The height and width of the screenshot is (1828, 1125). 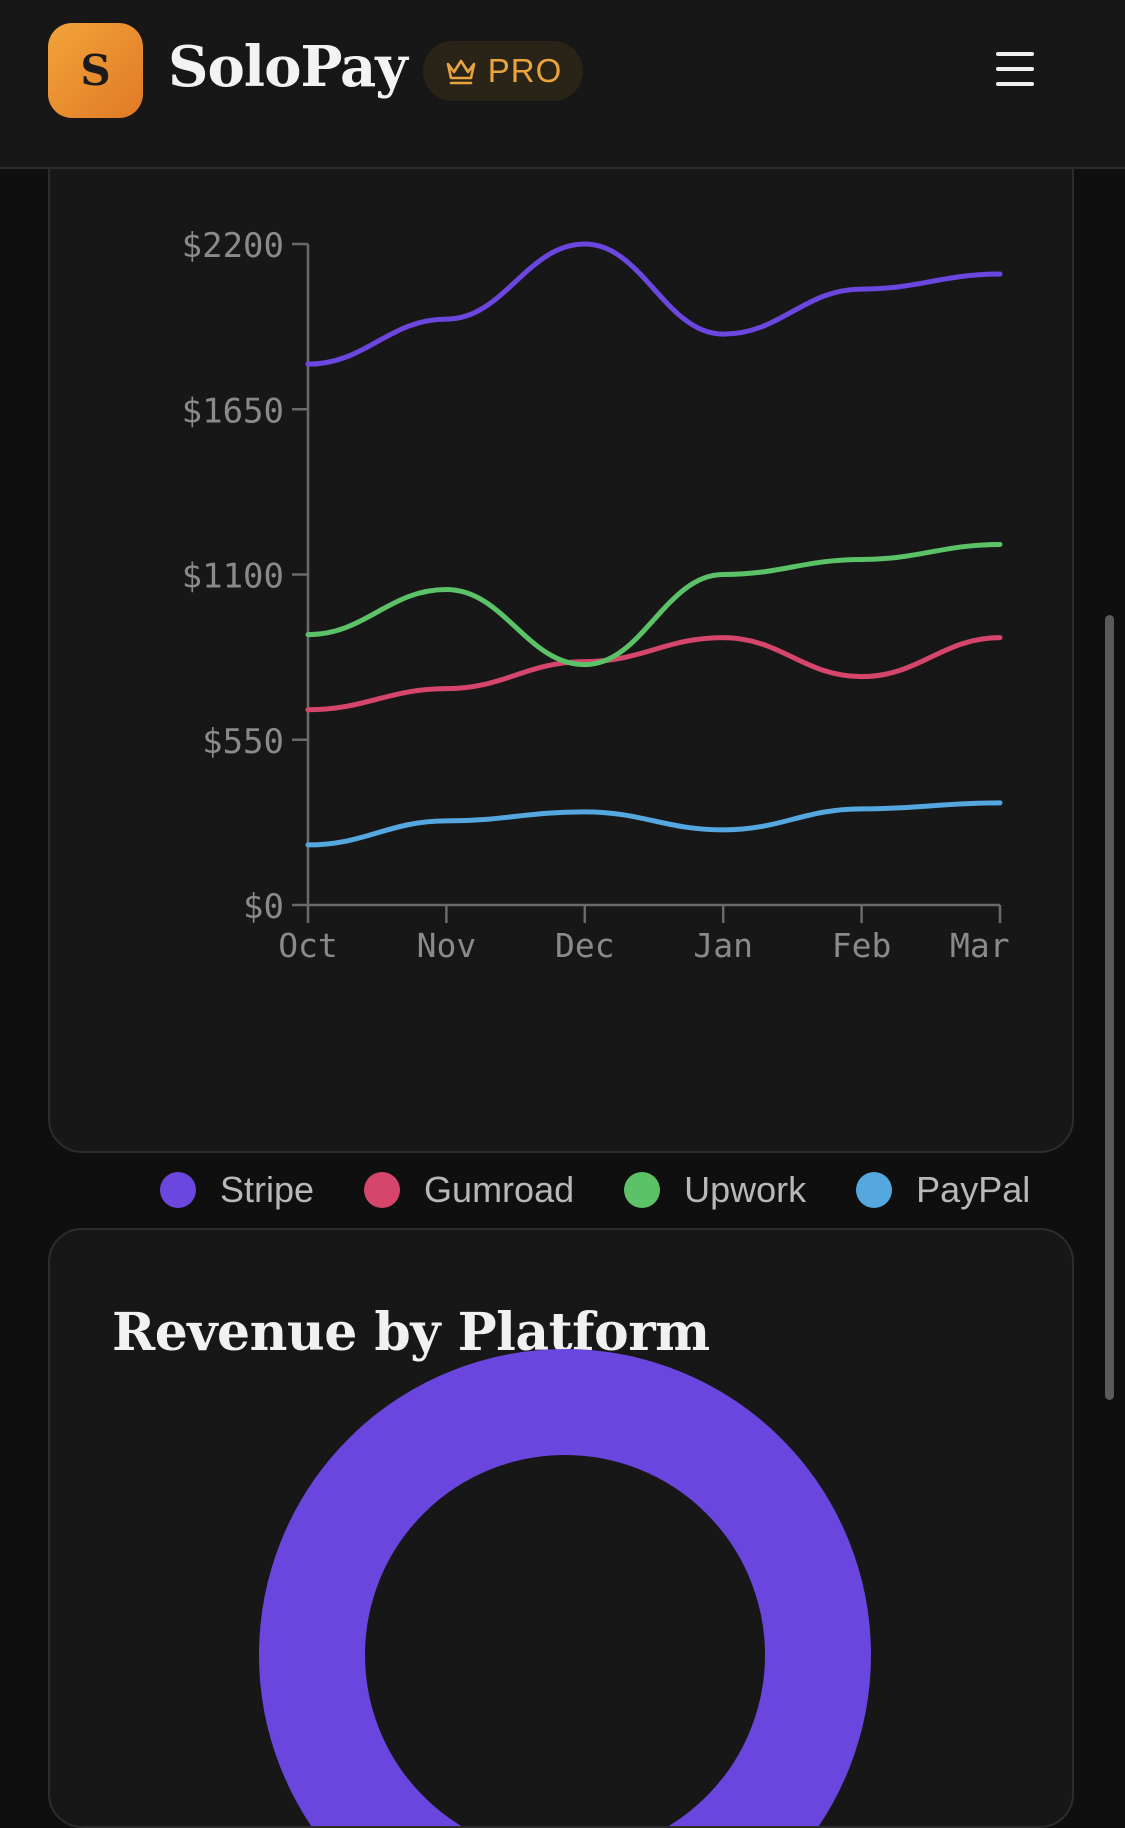 I want to click on y-tick-label: $2200, so click(x=233, y=246).